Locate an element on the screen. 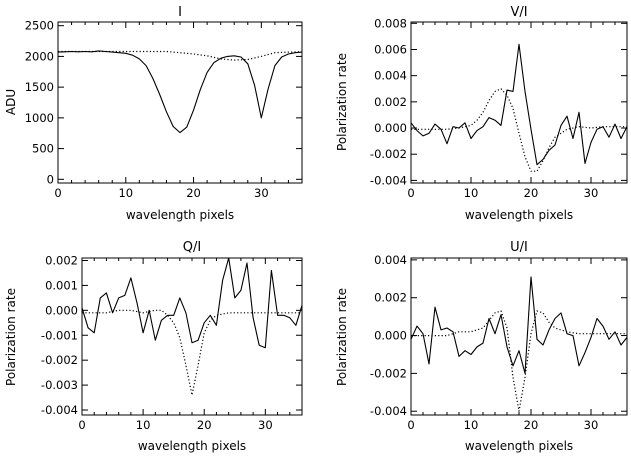  panel-title: Q/I is located at coordinates (192, 247).